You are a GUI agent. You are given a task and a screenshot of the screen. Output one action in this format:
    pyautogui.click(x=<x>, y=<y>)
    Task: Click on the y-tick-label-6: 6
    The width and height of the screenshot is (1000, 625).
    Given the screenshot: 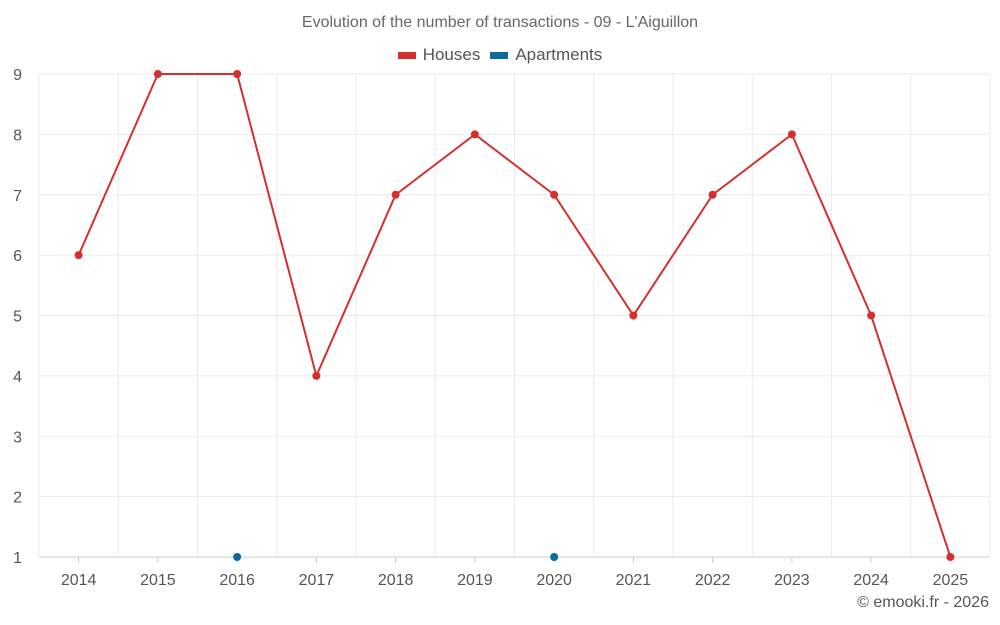 What is the action you would take?
    pyautogui.click(x=17, y=256)
    